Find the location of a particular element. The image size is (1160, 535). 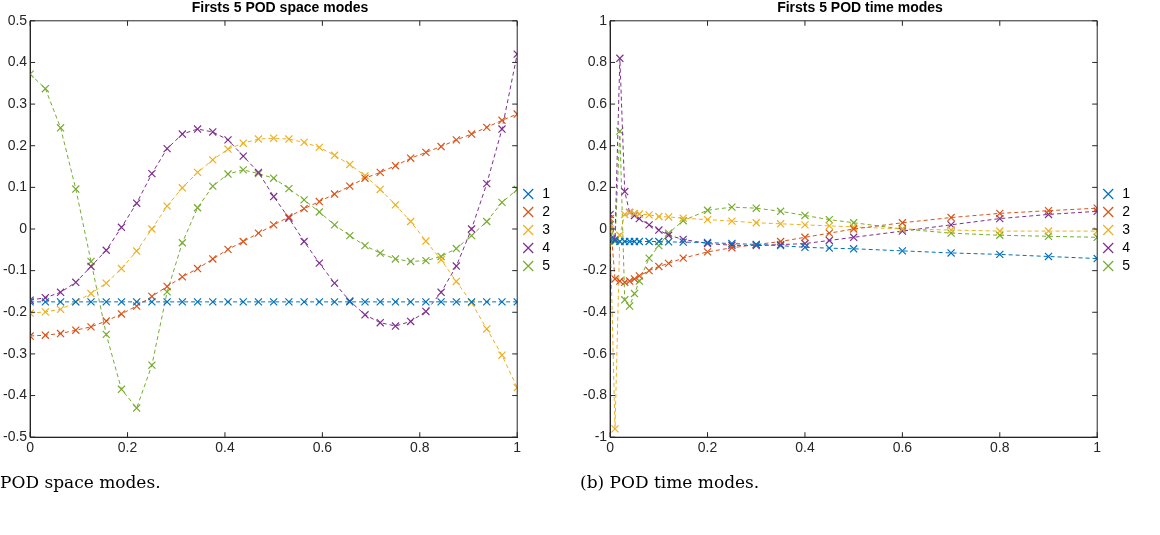

y-tick-label: 0.3 is located at coordinates (17, 102).